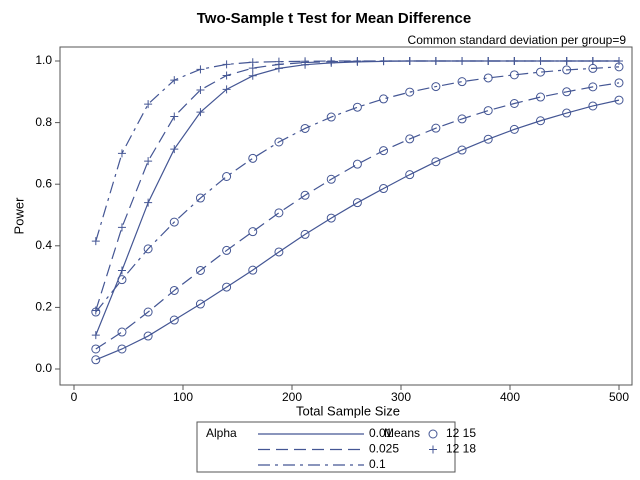  I want to click on legend-label: 12 15, so click(461, 433).